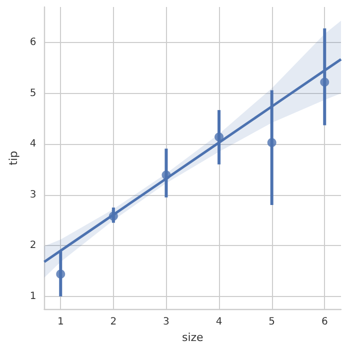  I want to click on x-tick-label: 3, so click(166, 322).